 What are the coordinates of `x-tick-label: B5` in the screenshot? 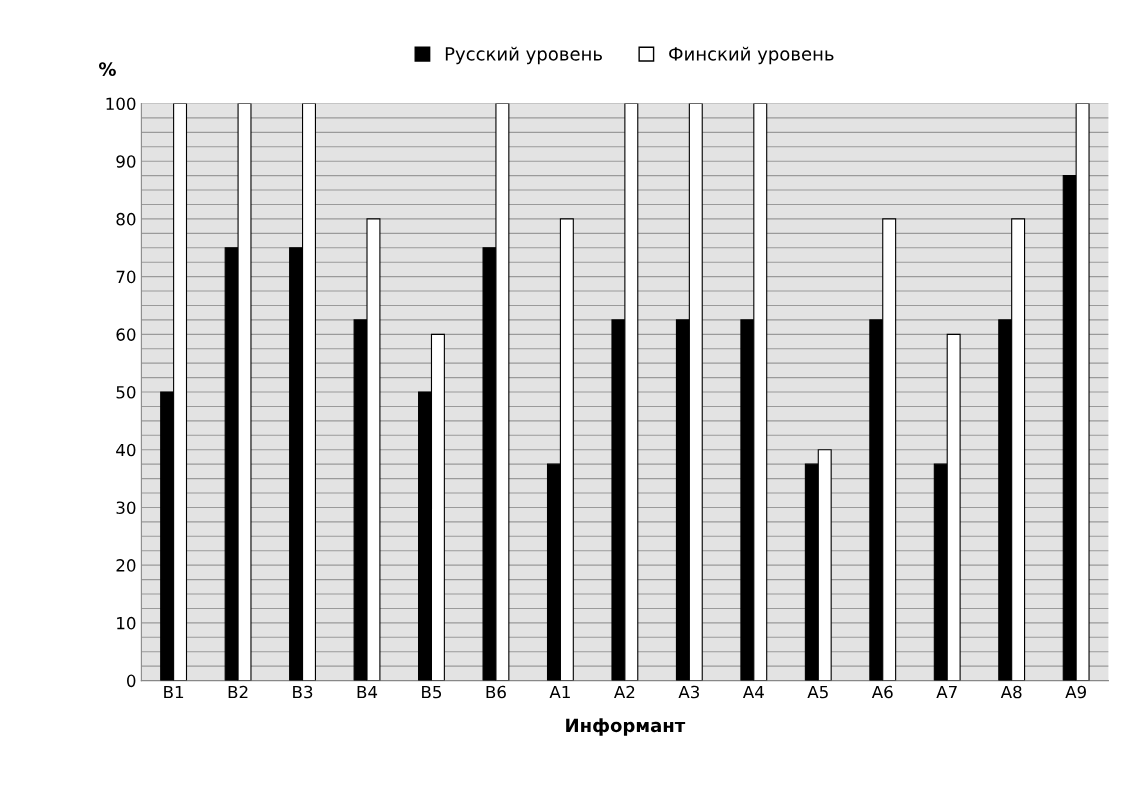 It's located at (432, 692).